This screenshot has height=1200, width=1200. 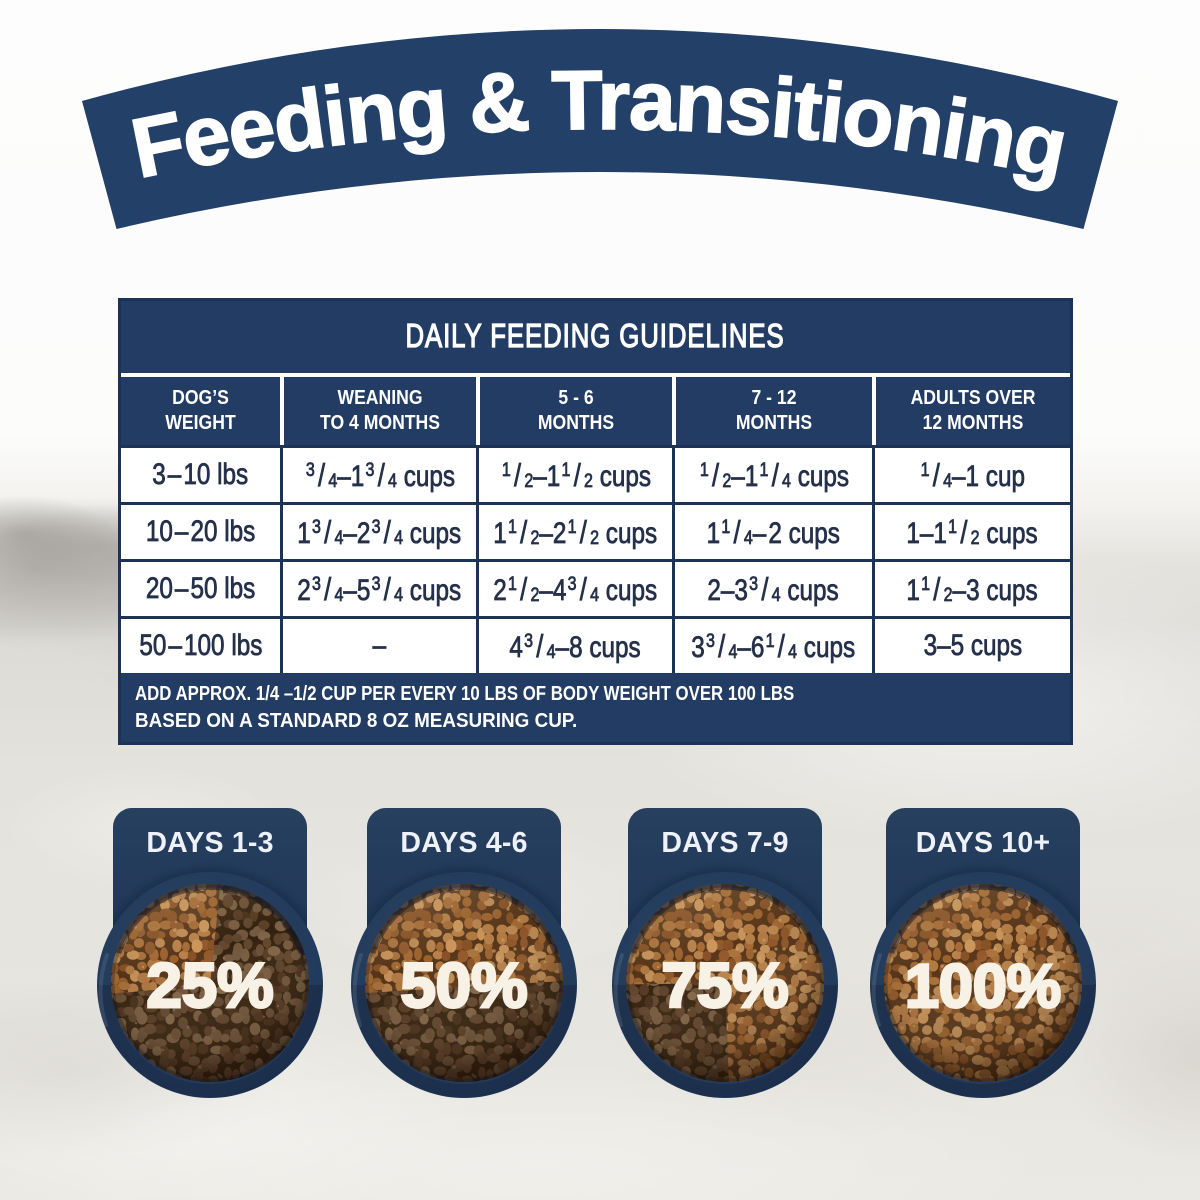 What do you see at coordinates (463, 986) in the screenshot?
I see `svg-text: 50%` at bounding box center [463, 986].